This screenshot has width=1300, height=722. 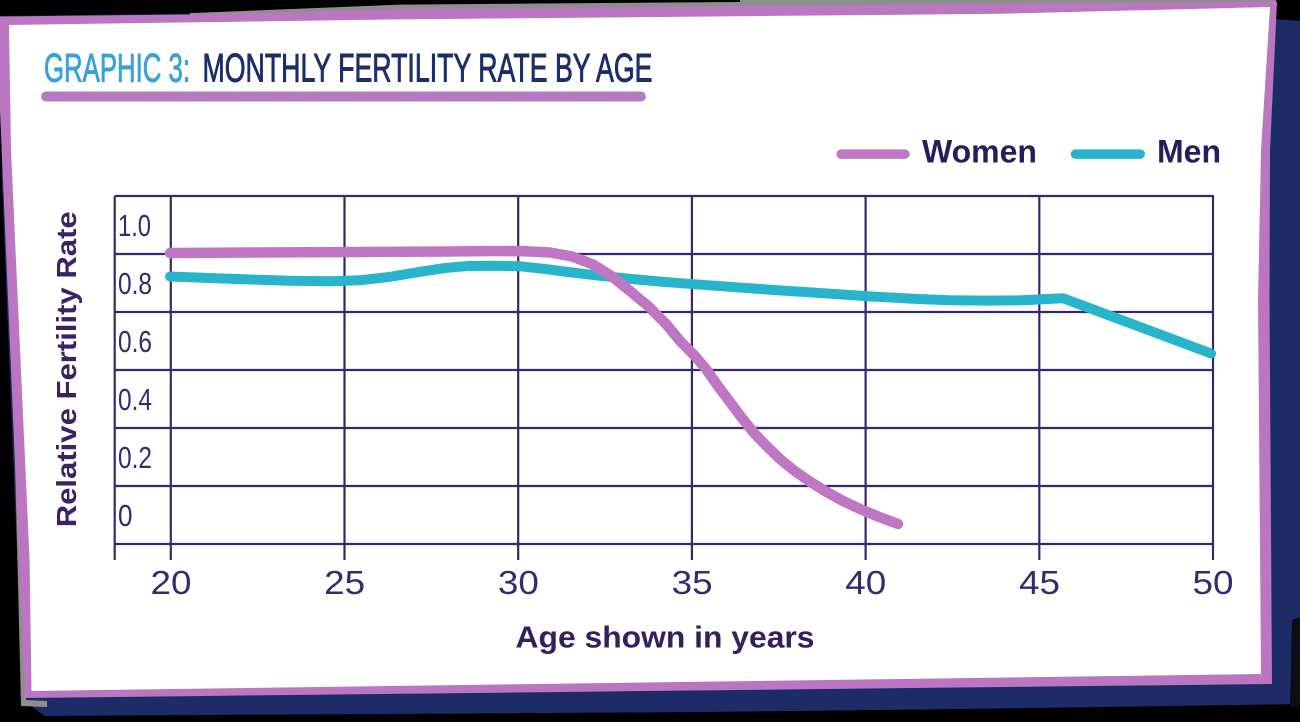 What do you see at coordinates (171, 582) in the screenshot?
I see `svg-text: 20` at bounding box center [171, 582].